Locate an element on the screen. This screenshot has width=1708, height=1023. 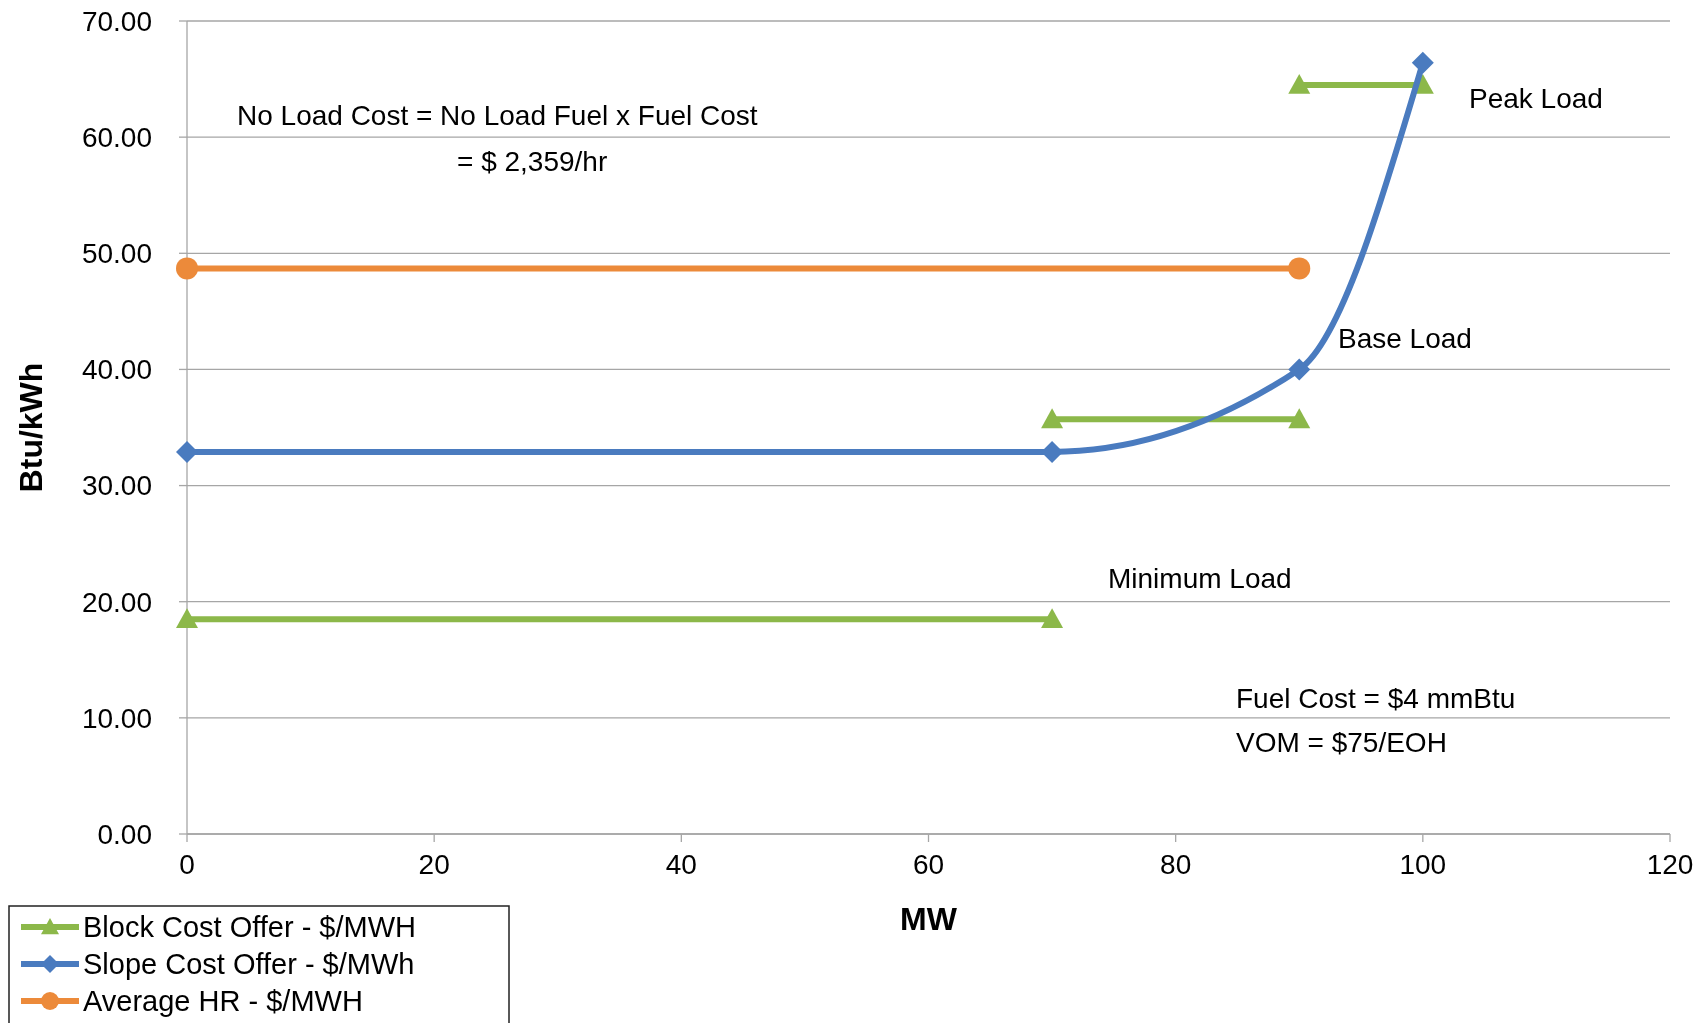
y-tick-label: 0.00 is located at coordinates (124, 834).